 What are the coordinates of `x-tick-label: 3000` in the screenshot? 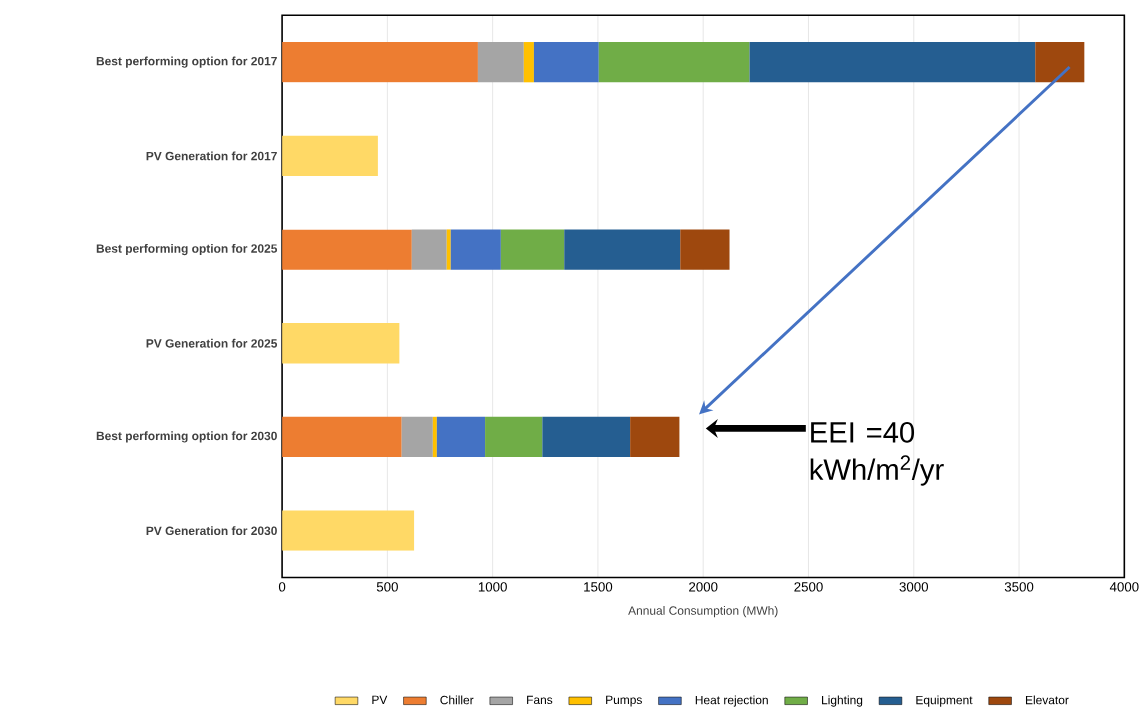 It's located at (914, 586).